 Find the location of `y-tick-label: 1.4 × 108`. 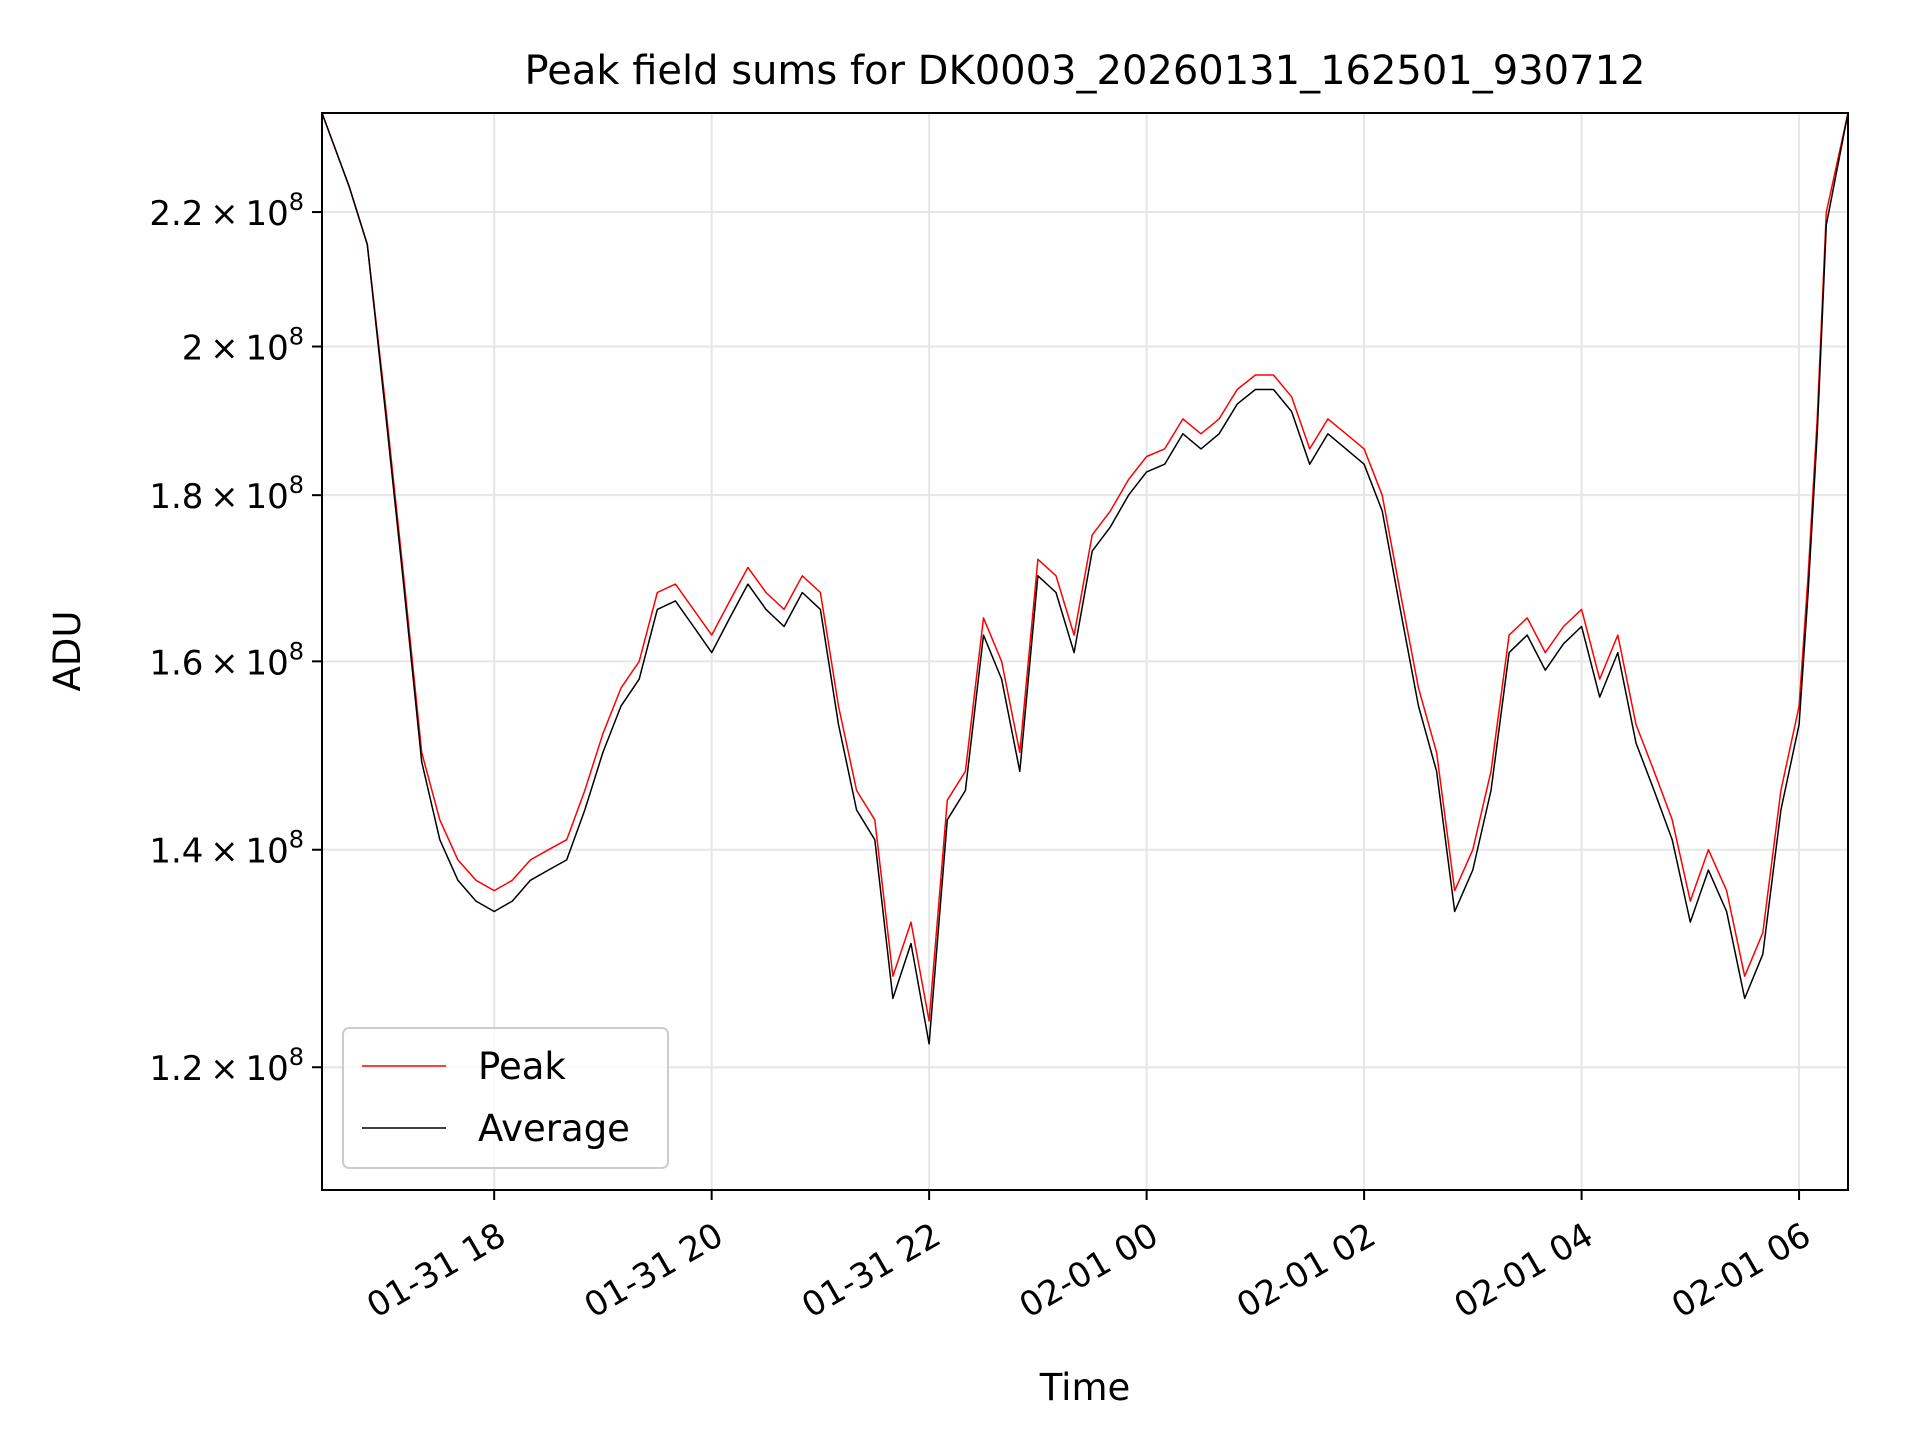

y-tick-label: 1.4 × 108 is located at coordinates (226, 849).